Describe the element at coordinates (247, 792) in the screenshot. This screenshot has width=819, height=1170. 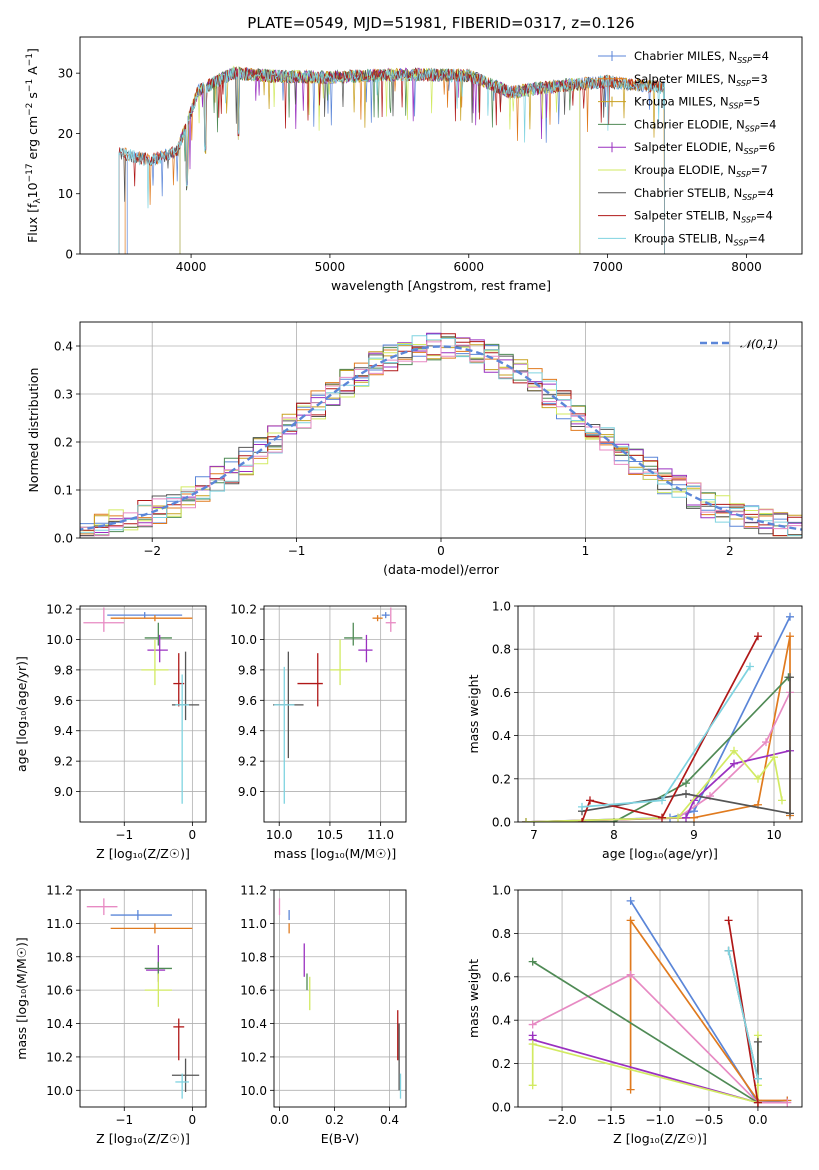
I see `y-tick-label: 9.0` at that location.